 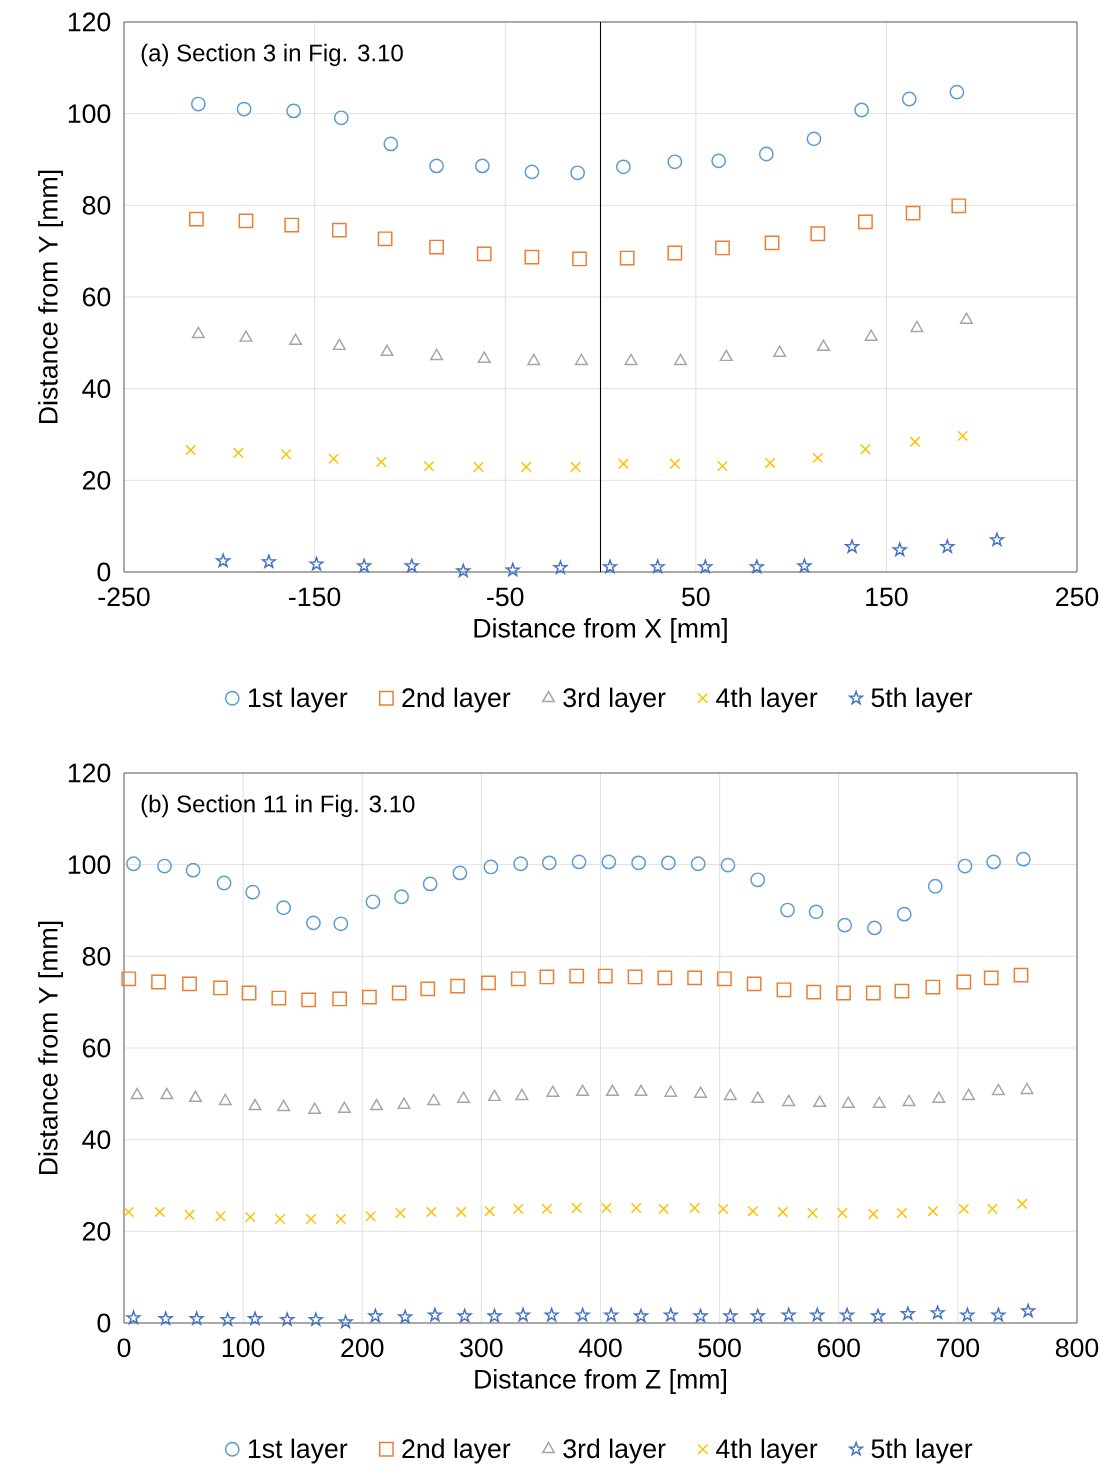 I want to click on x-tick-label: 150, so click(x=887, y=597).